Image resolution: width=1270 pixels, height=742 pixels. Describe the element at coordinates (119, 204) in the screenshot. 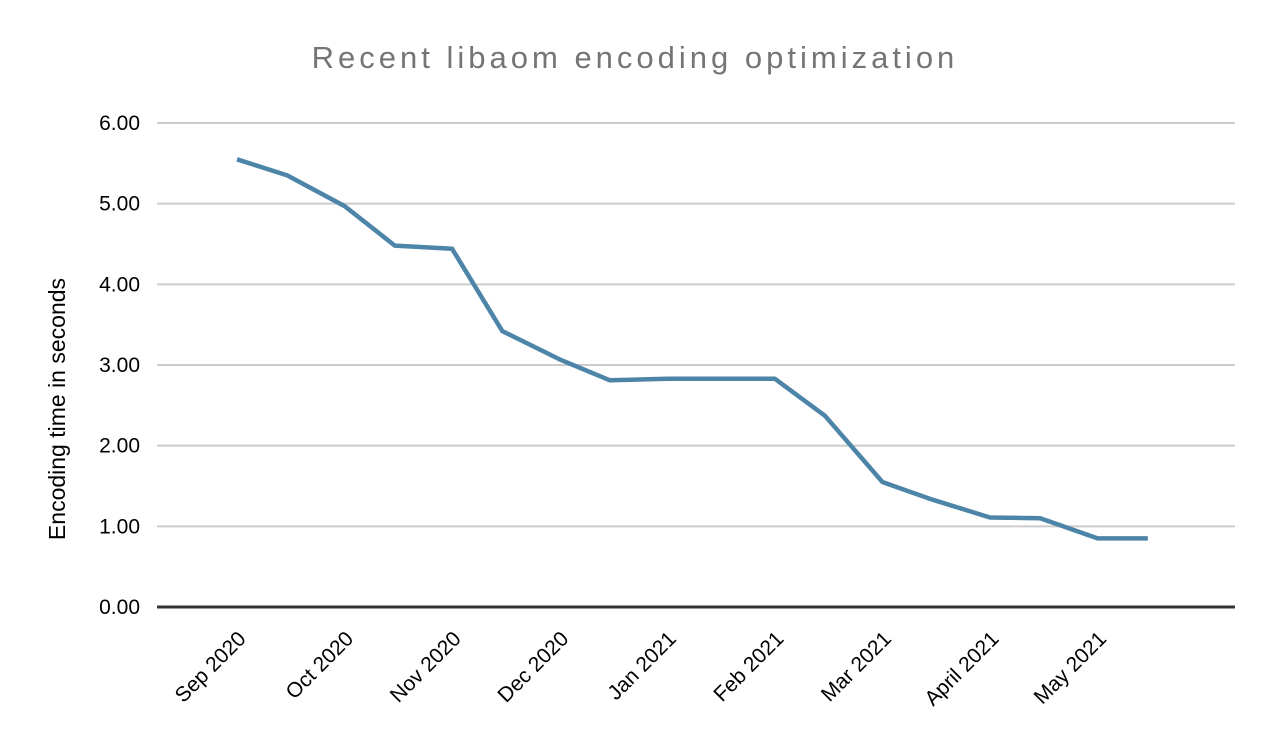

I see `y-tick-label: 5.00` at that location.